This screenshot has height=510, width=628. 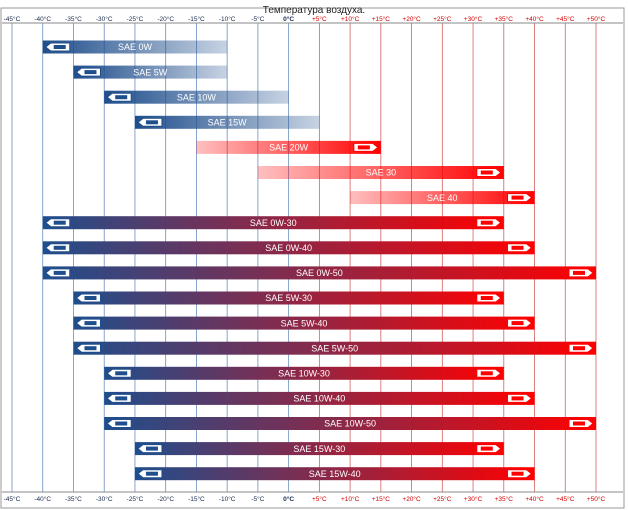 I want to click on viscosity-bar: SAE 0W-30, so click(x=273, y=223).